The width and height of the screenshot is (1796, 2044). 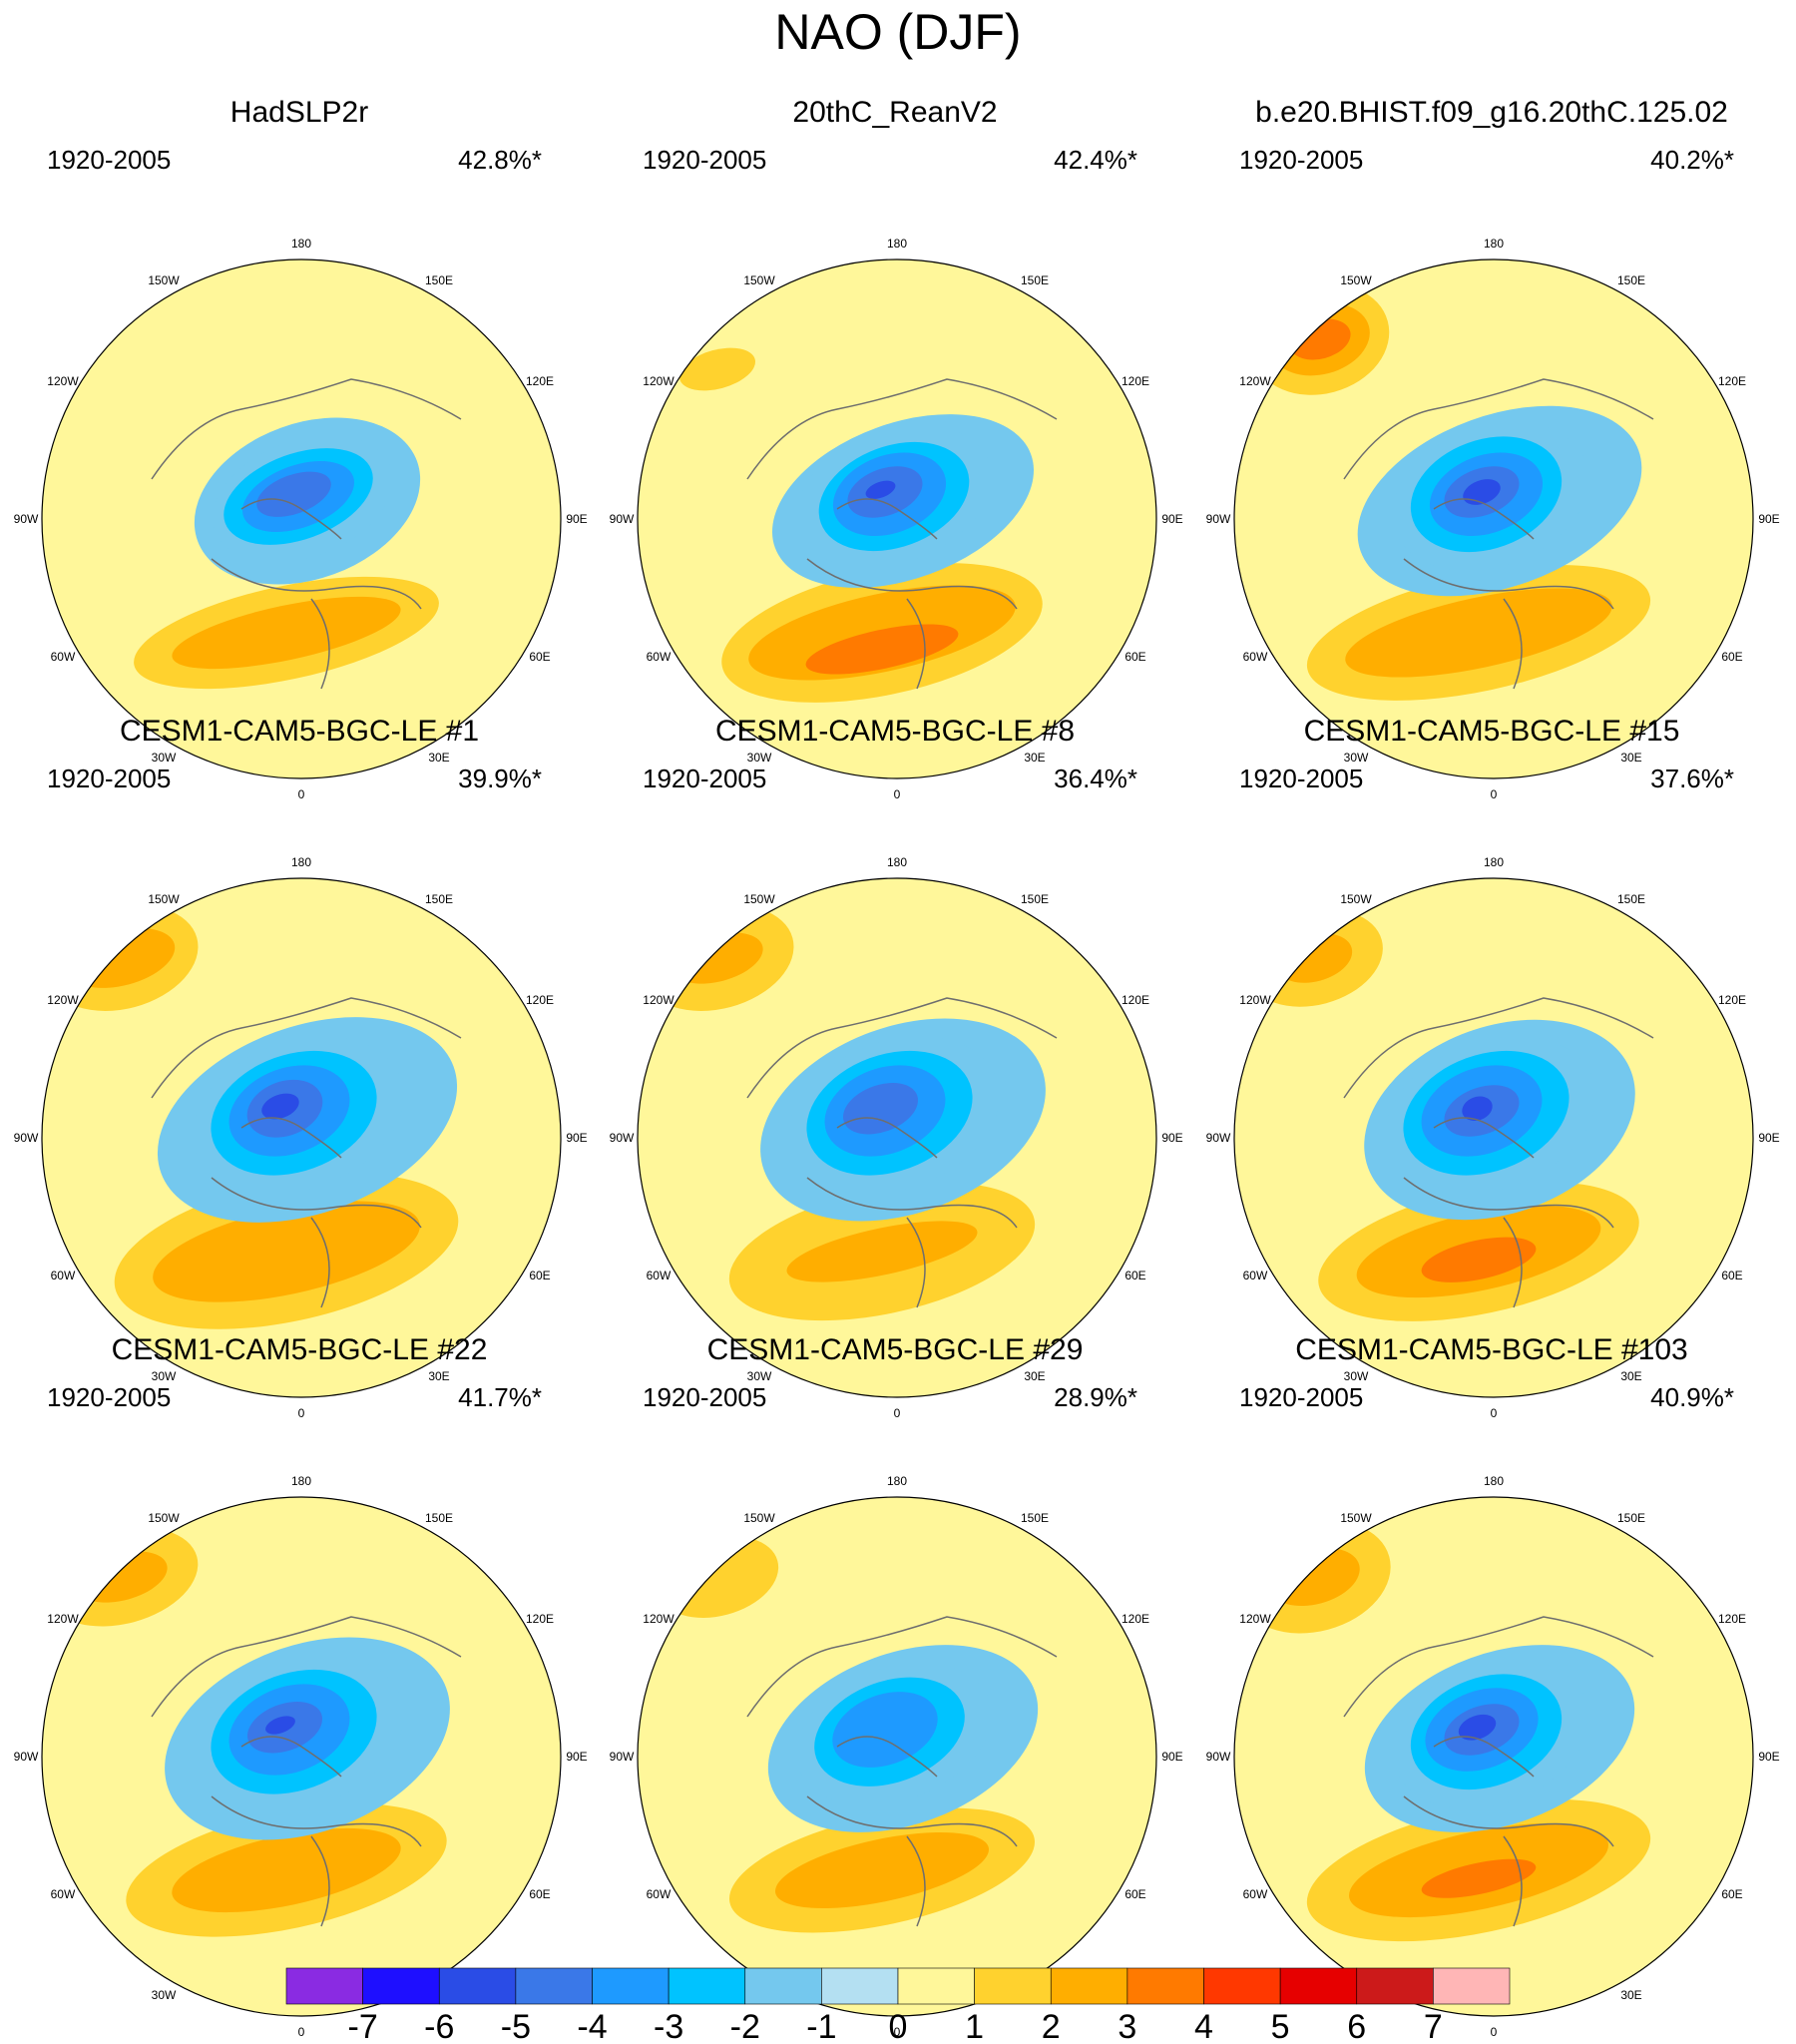 I want to click on panel-variance: 42.4%*, so click(x=1095, y=160).